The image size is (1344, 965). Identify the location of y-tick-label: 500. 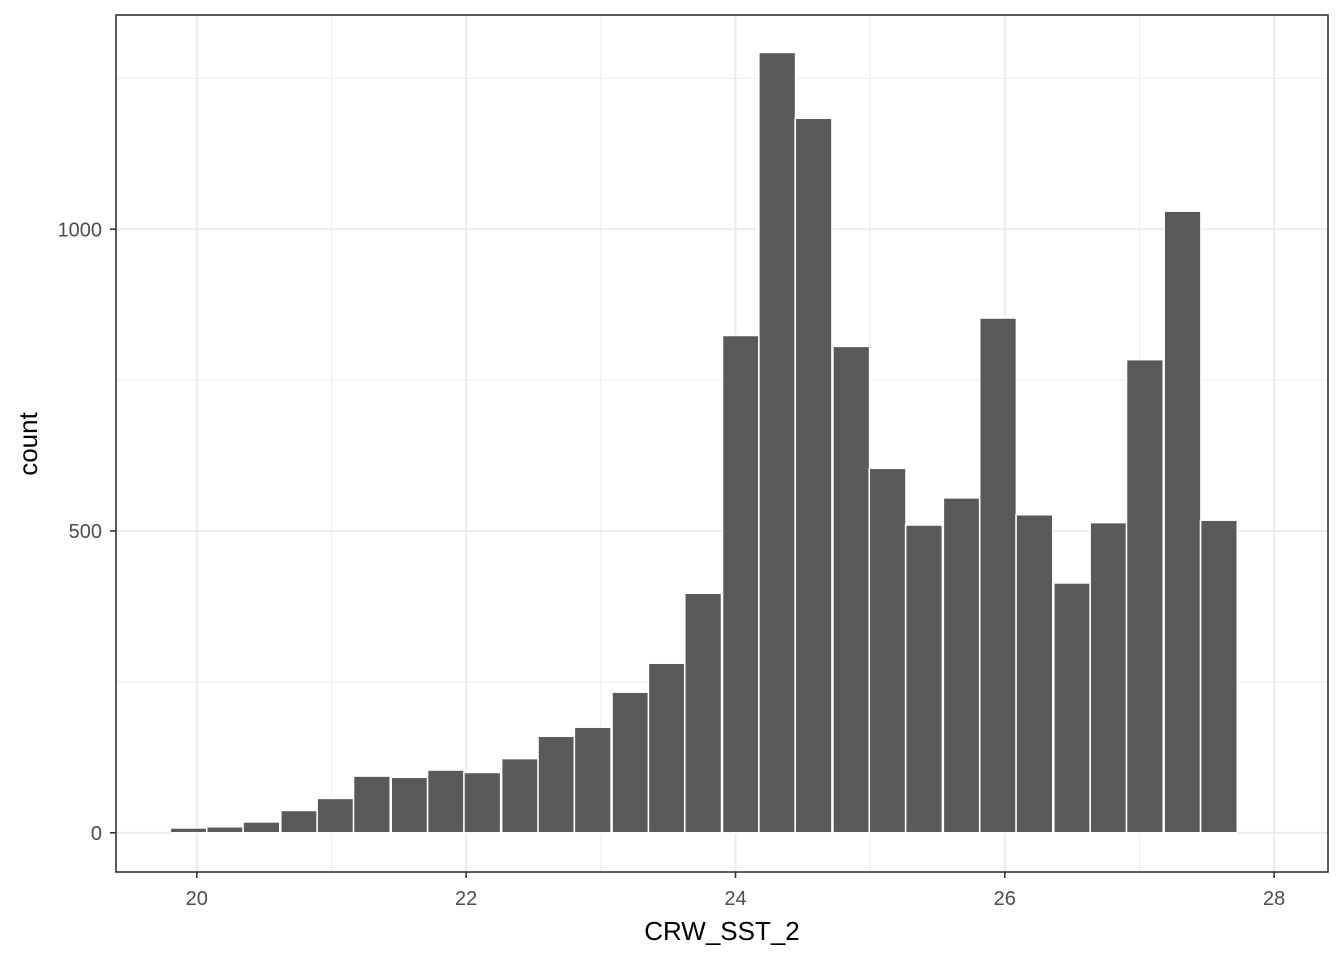
(85, 532).